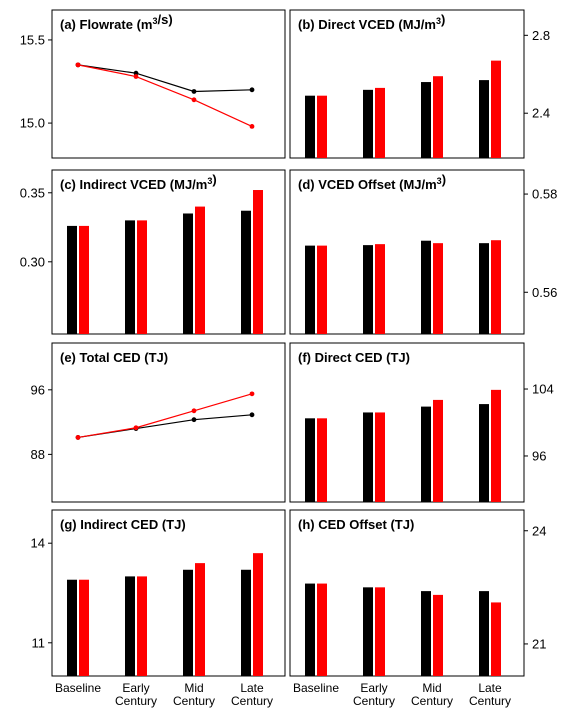 The image size is (574, 710). Describe the element at coordinates (32, 123) in the screenshot. I see `y-tick-label: 15.0` at that location.